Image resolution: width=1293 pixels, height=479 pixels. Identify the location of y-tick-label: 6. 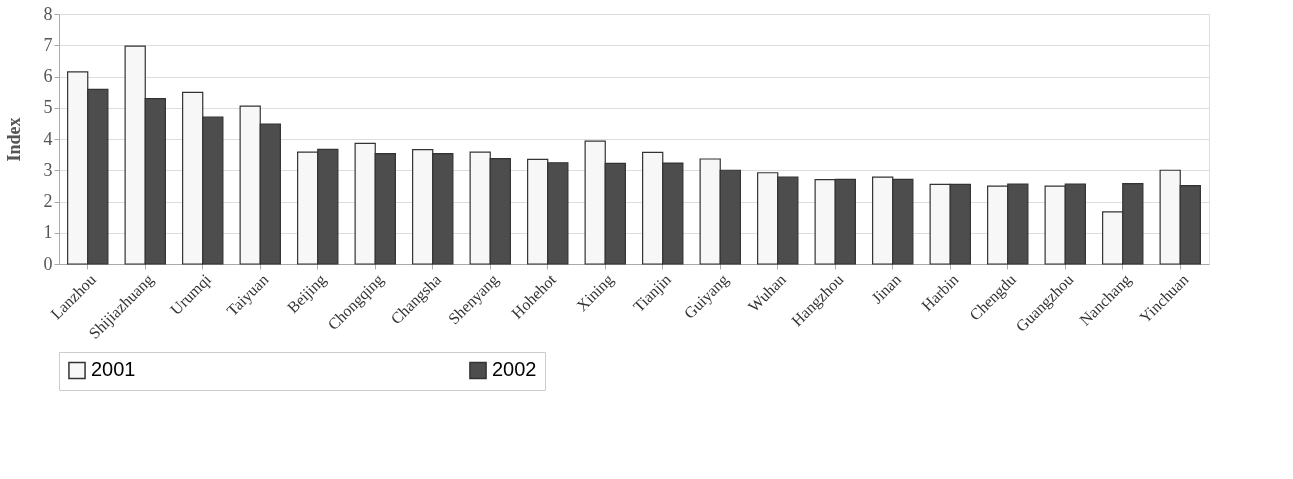
(48, 76).